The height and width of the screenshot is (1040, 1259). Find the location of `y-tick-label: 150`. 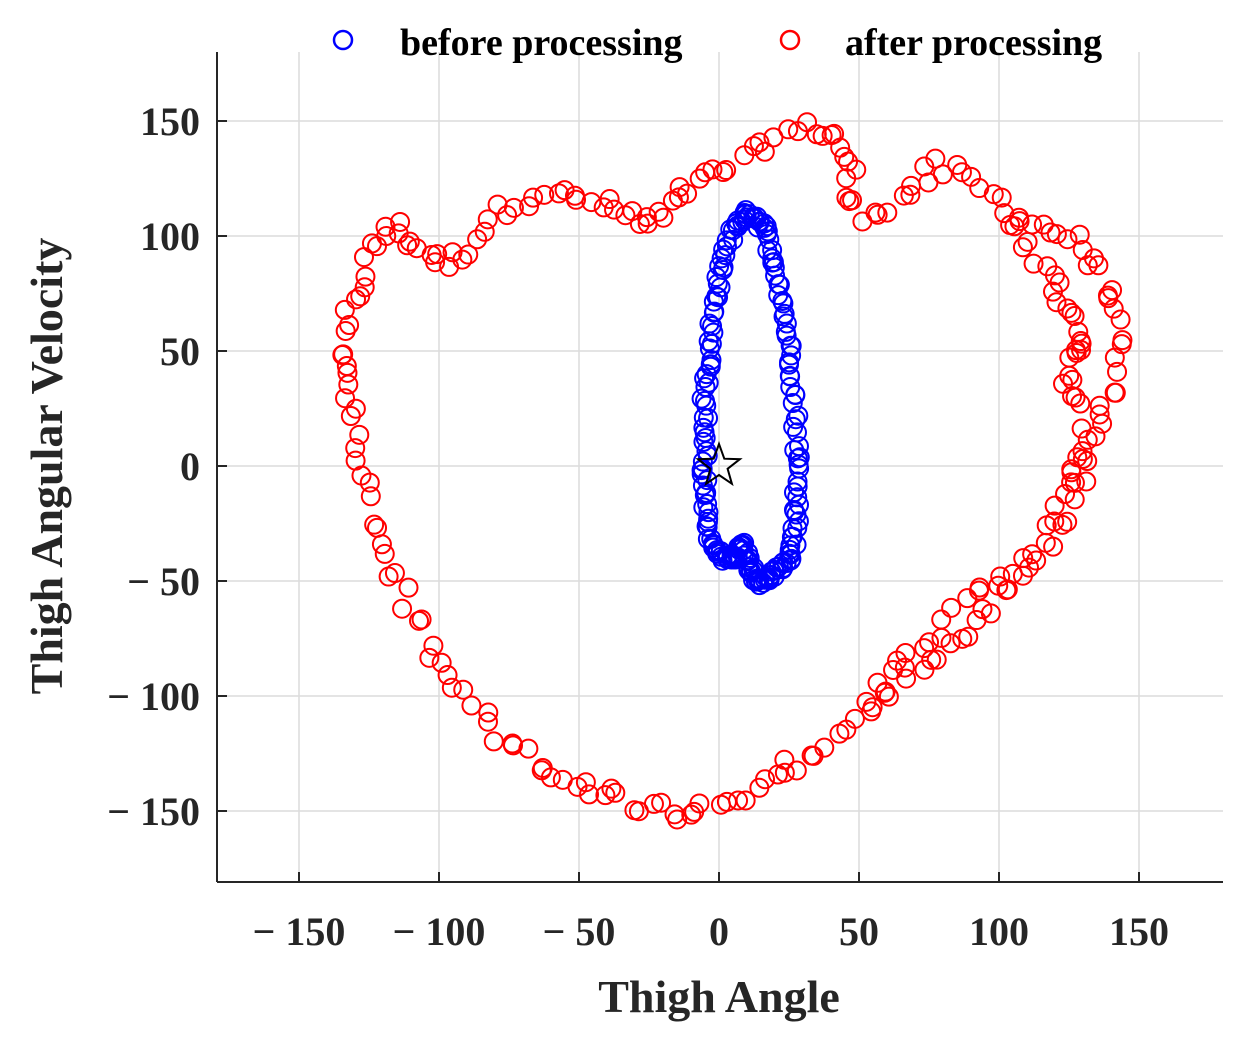

y-tick-label: 150 is located at coordinates (170, 121).